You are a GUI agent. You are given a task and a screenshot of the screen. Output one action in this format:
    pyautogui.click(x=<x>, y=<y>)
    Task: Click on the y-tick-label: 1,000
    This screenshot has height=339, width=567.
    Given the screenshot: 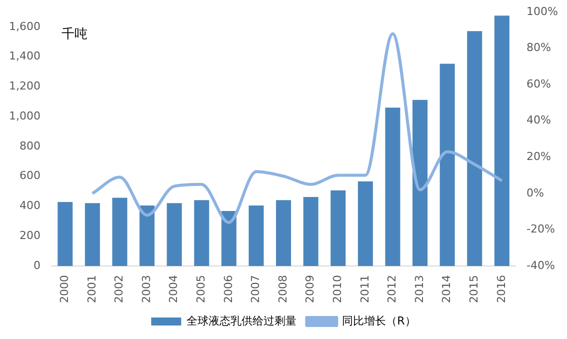 What is the action you would take?
    pyautogui.click(x=24, y=115)
    